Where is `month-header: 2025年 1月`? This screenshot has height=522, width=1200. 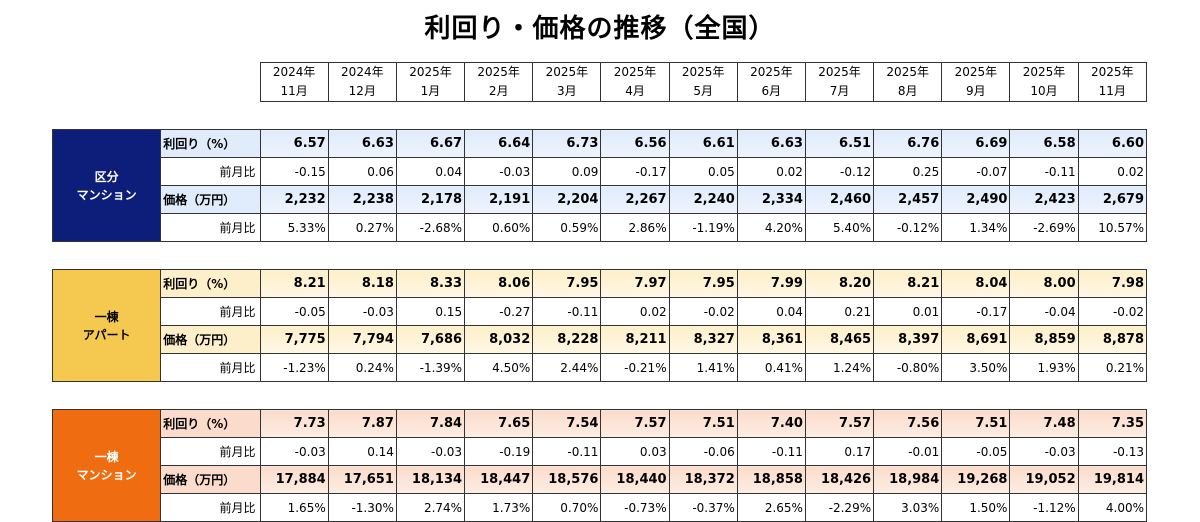 month-header: 2025年 1月 is located at coordinates (430, 82).